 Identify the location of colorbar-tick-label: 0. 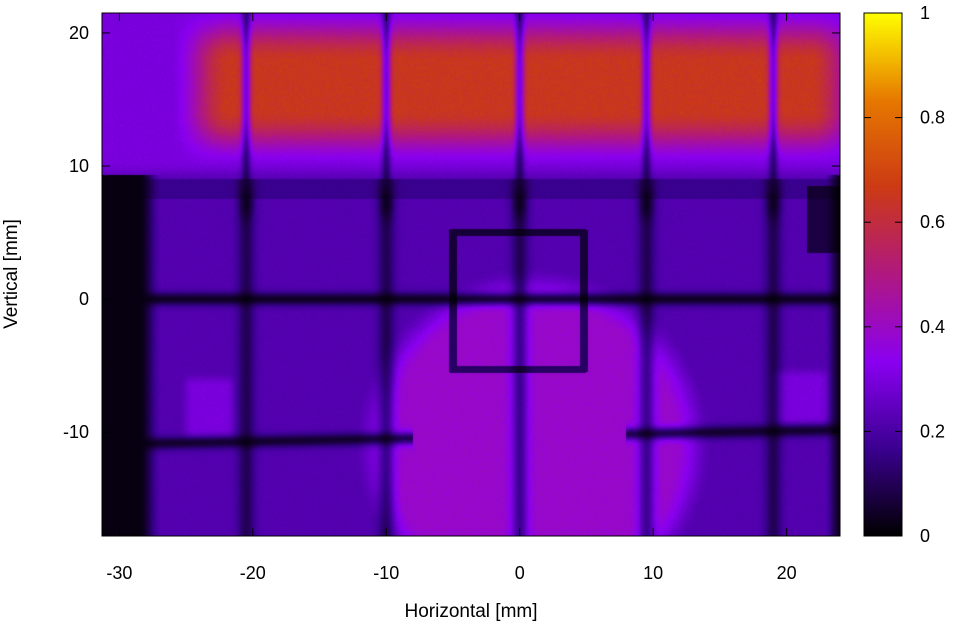
(925, 536).